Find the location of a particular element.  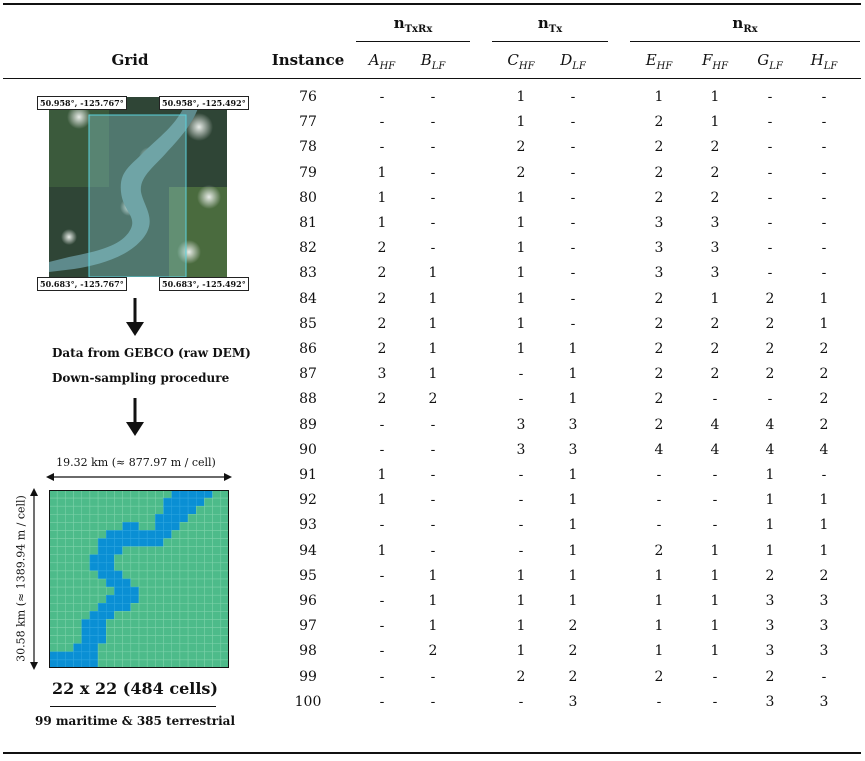

instance-cell: 86 is located at coordinates (308, 349).